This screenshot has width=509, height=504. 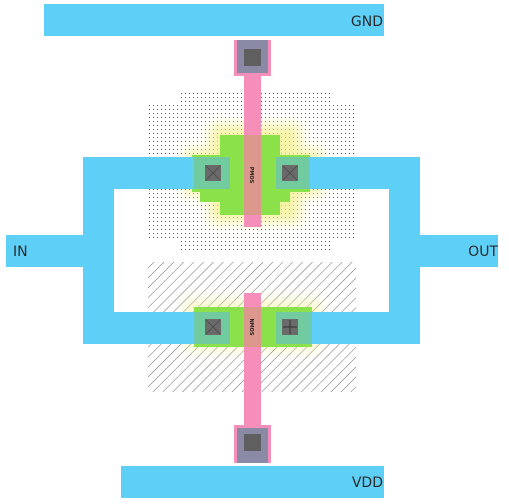 I want to click on contacts, so click(x=251, y=250).